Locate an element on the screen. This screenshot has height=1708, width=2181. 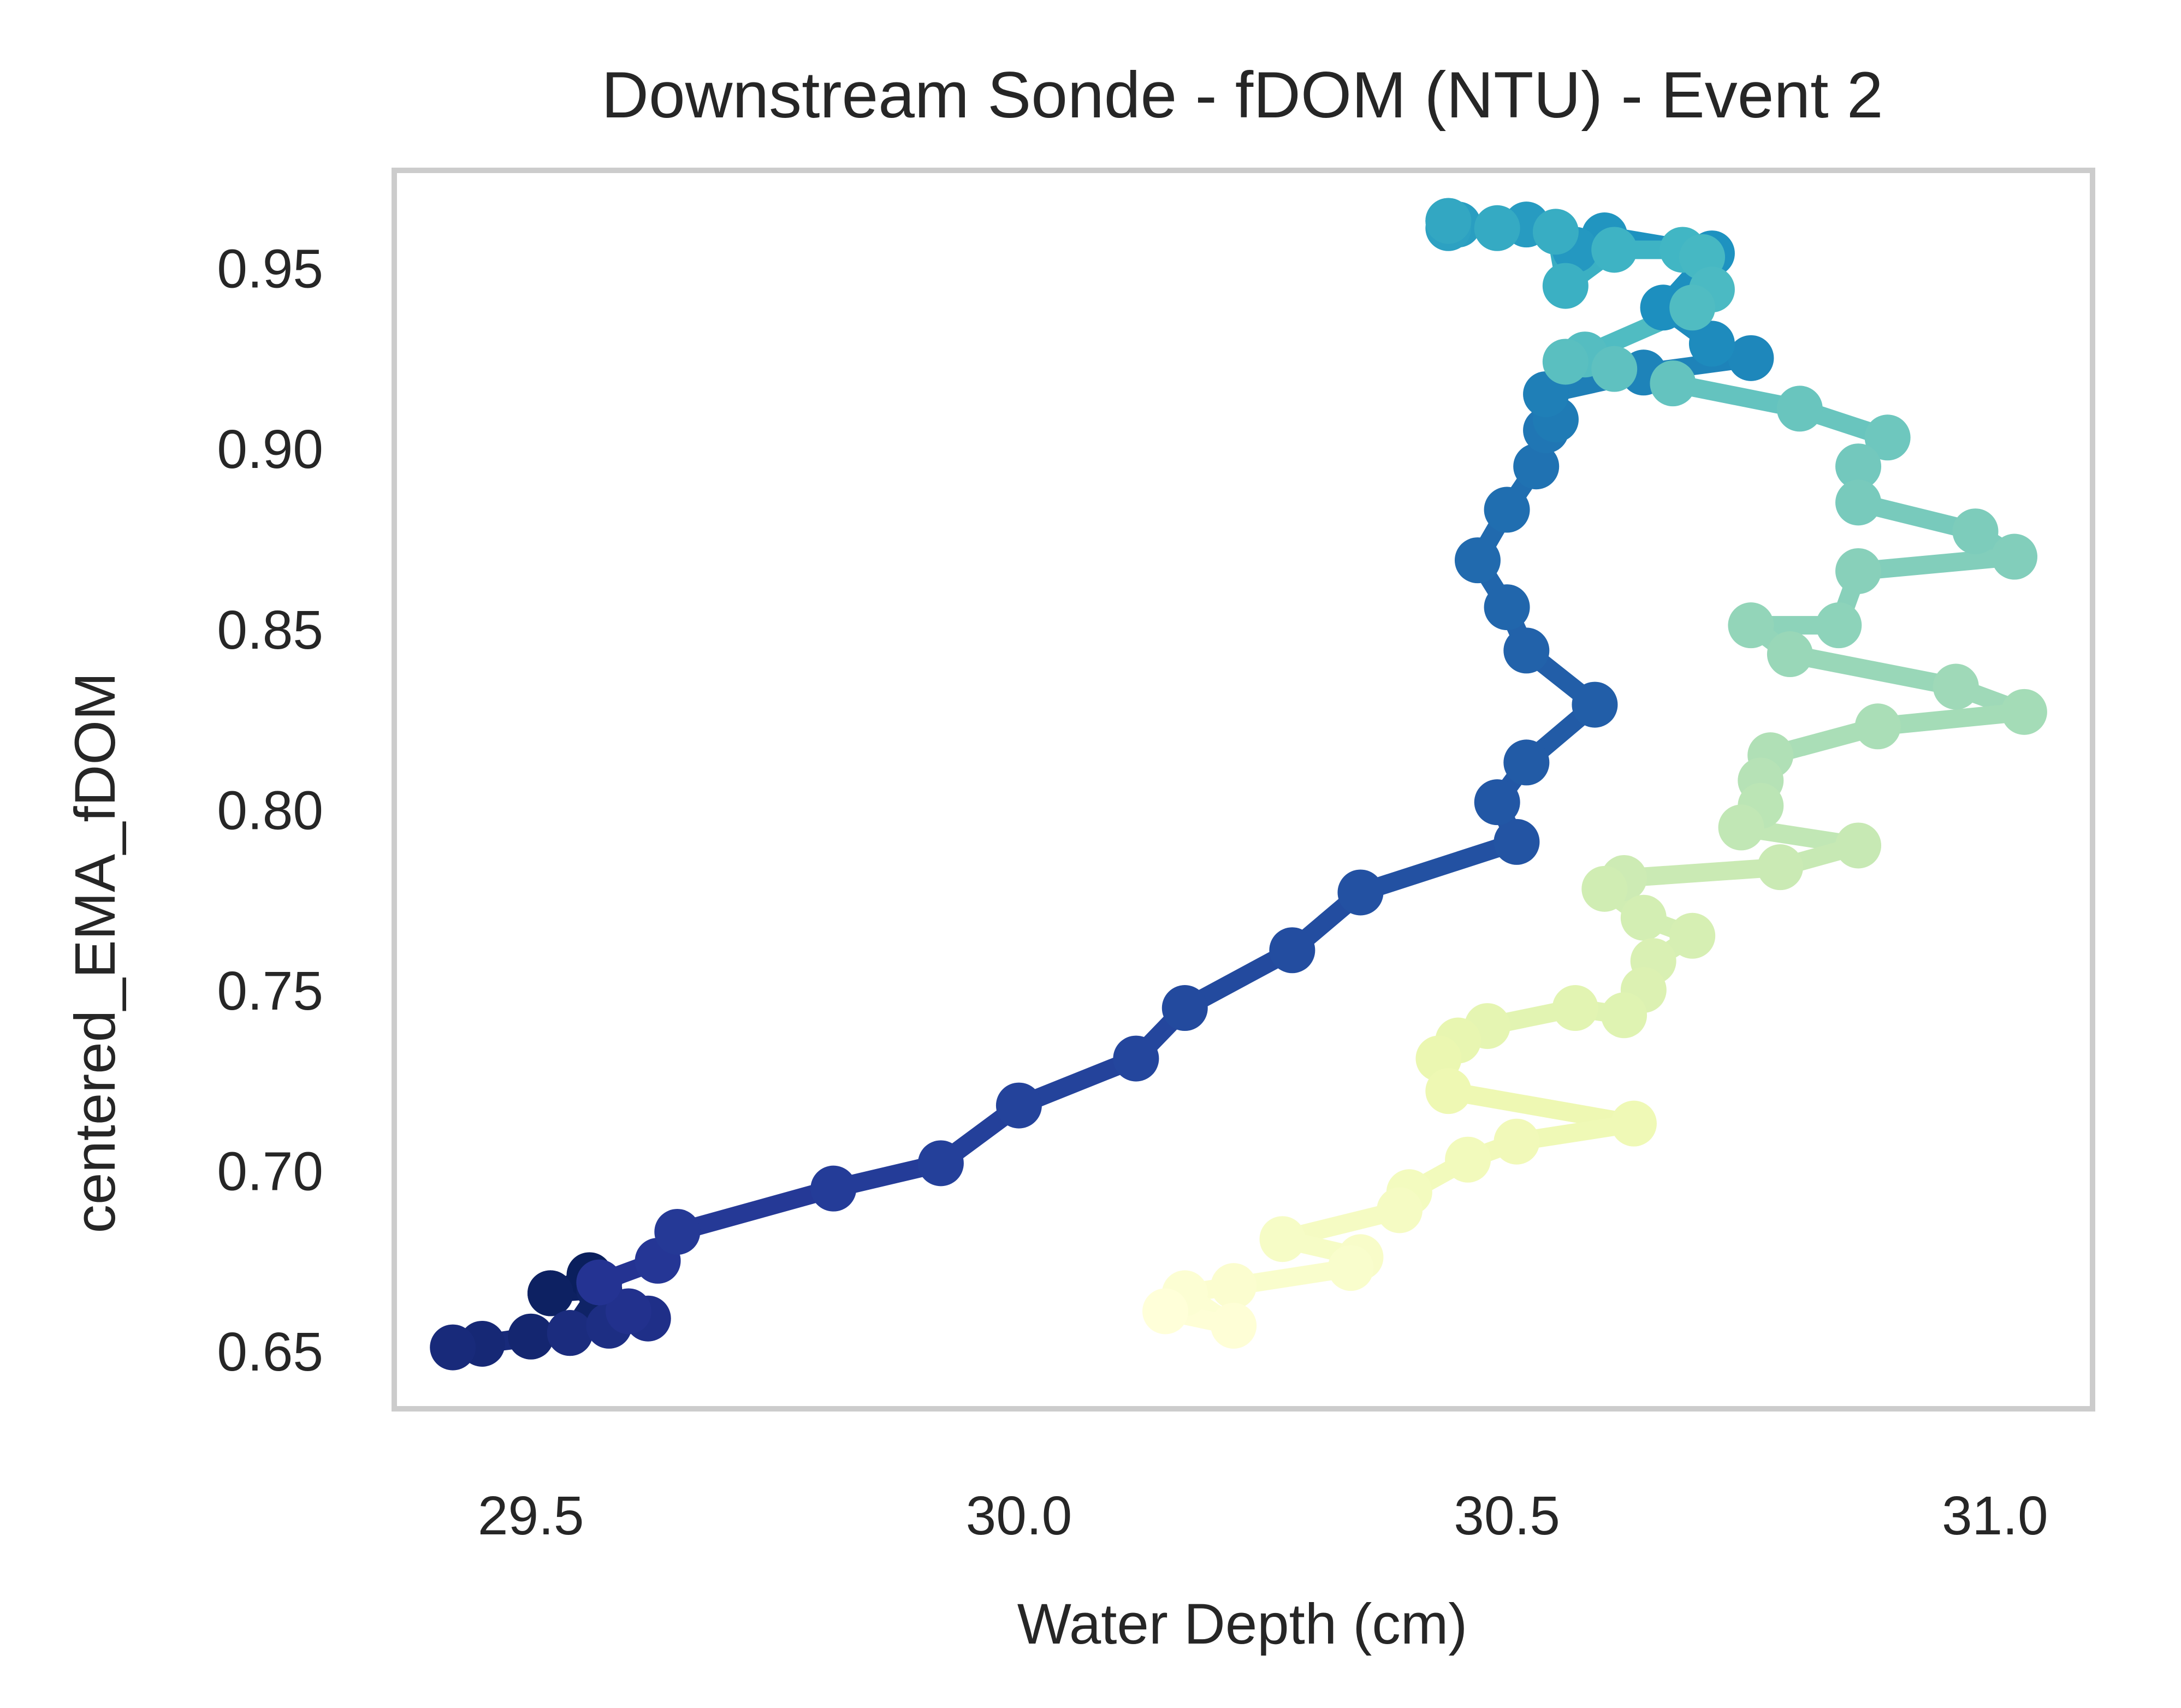
x-tick-label: 30.5 is located at coordinates (1507, 1515).